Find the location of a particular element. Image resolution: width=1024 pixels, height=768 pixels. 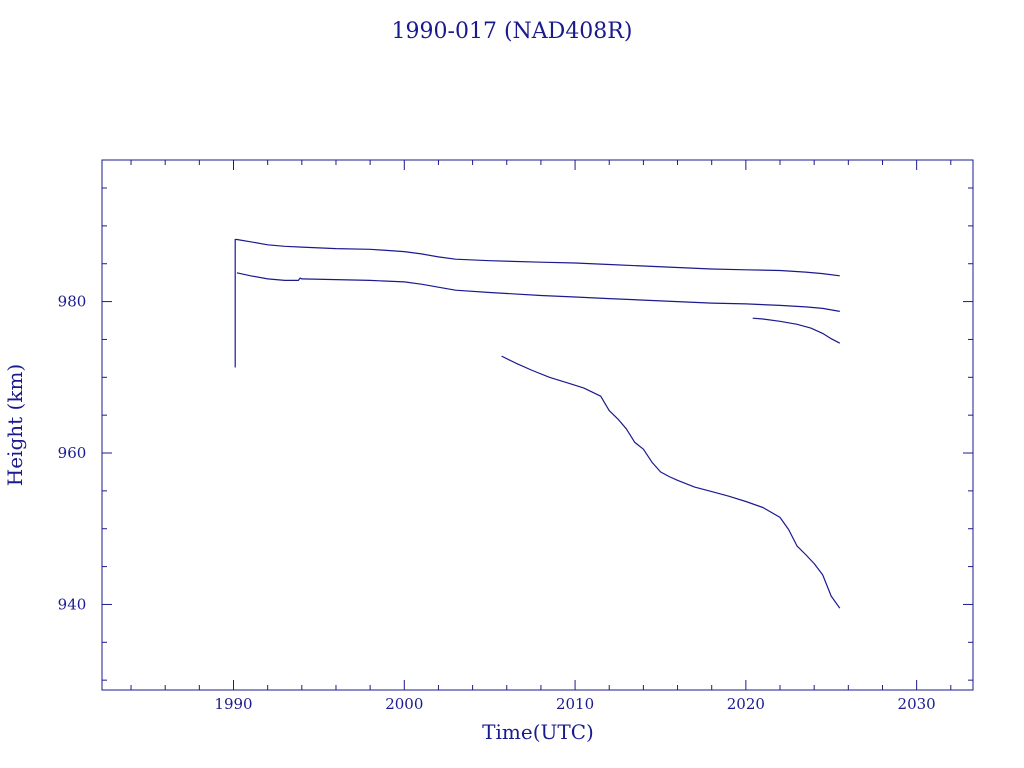

x-axis-label: Time(UTC) is located at coordinates (538, 732).